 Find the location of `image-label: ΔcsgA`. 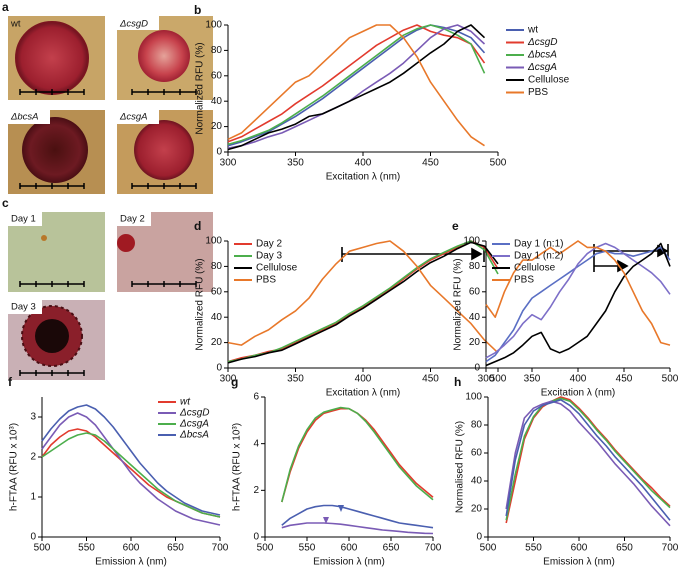

image-label: ΔcsgA is located at coordinates (133, 117).